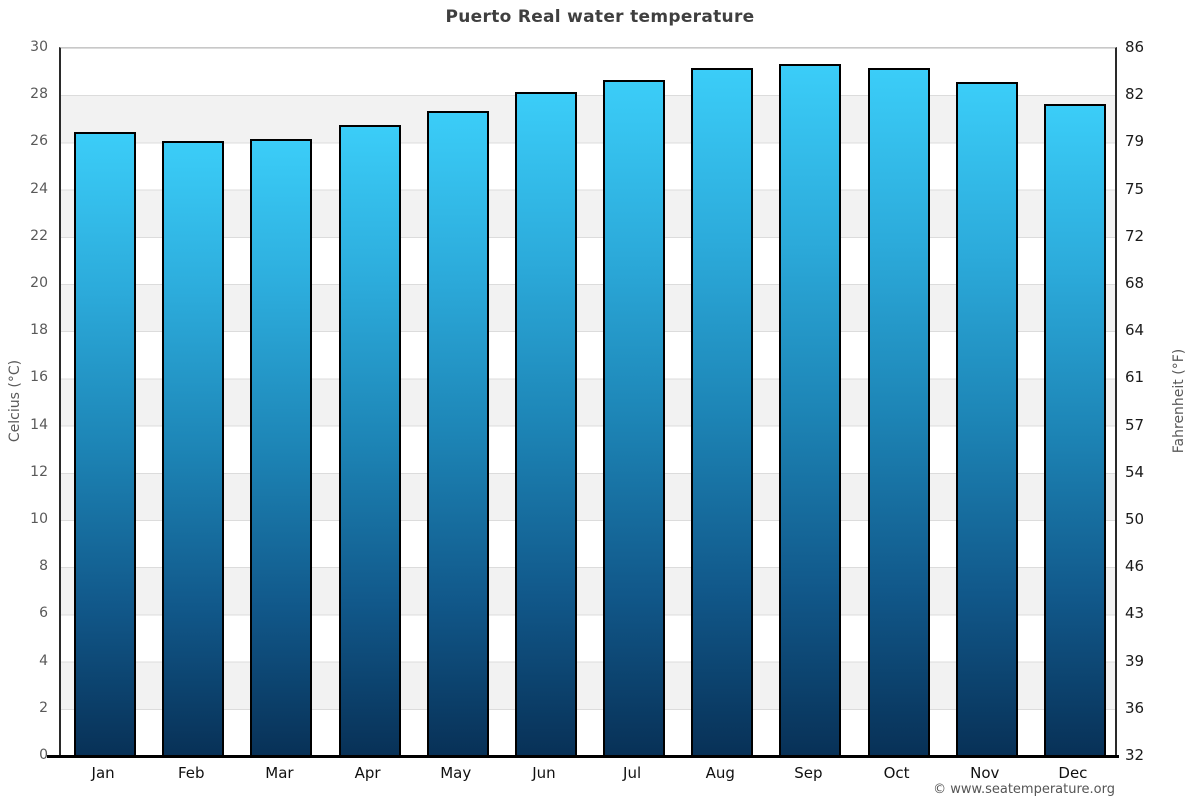 Image resolution: width=1200 pixels, height=800 pixels. I want to click on fahrenheit-tick-label: 82, so click(1135, 94).